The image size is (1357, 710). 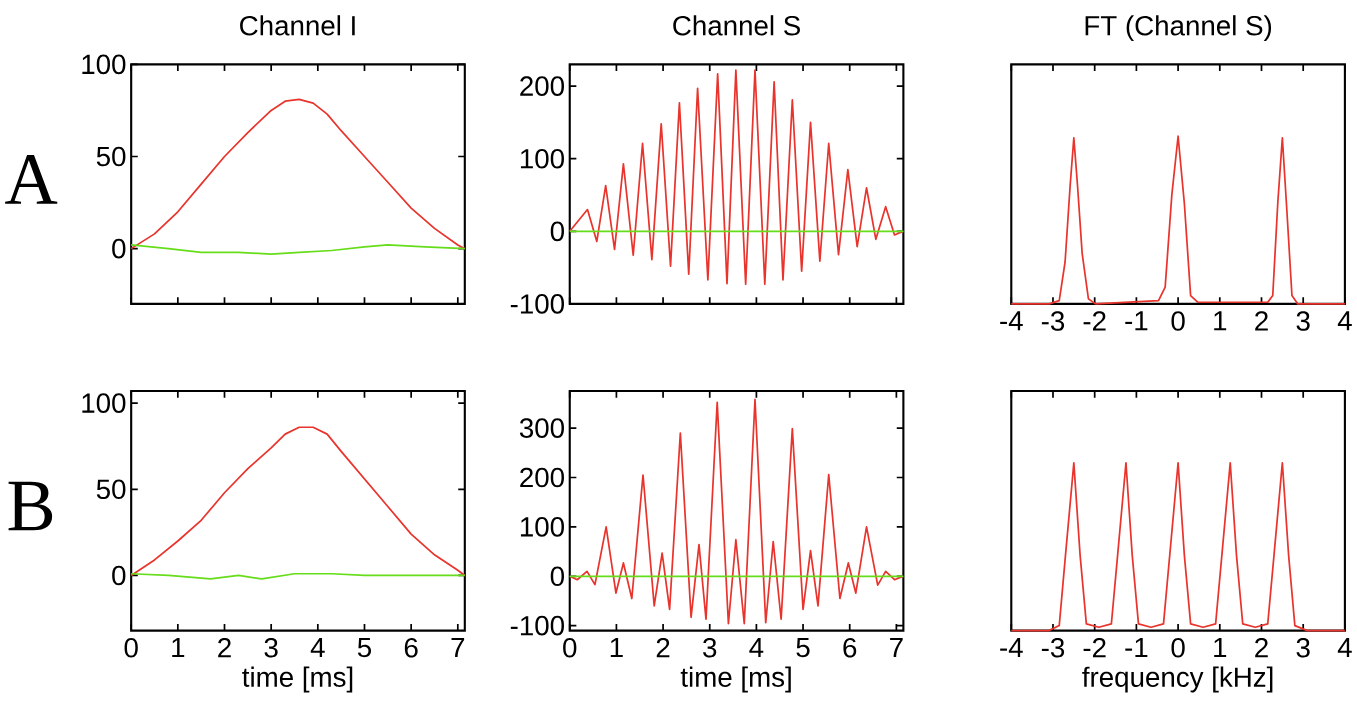 I want to click on chart-title: Channel S, so click(x=736, y=25).